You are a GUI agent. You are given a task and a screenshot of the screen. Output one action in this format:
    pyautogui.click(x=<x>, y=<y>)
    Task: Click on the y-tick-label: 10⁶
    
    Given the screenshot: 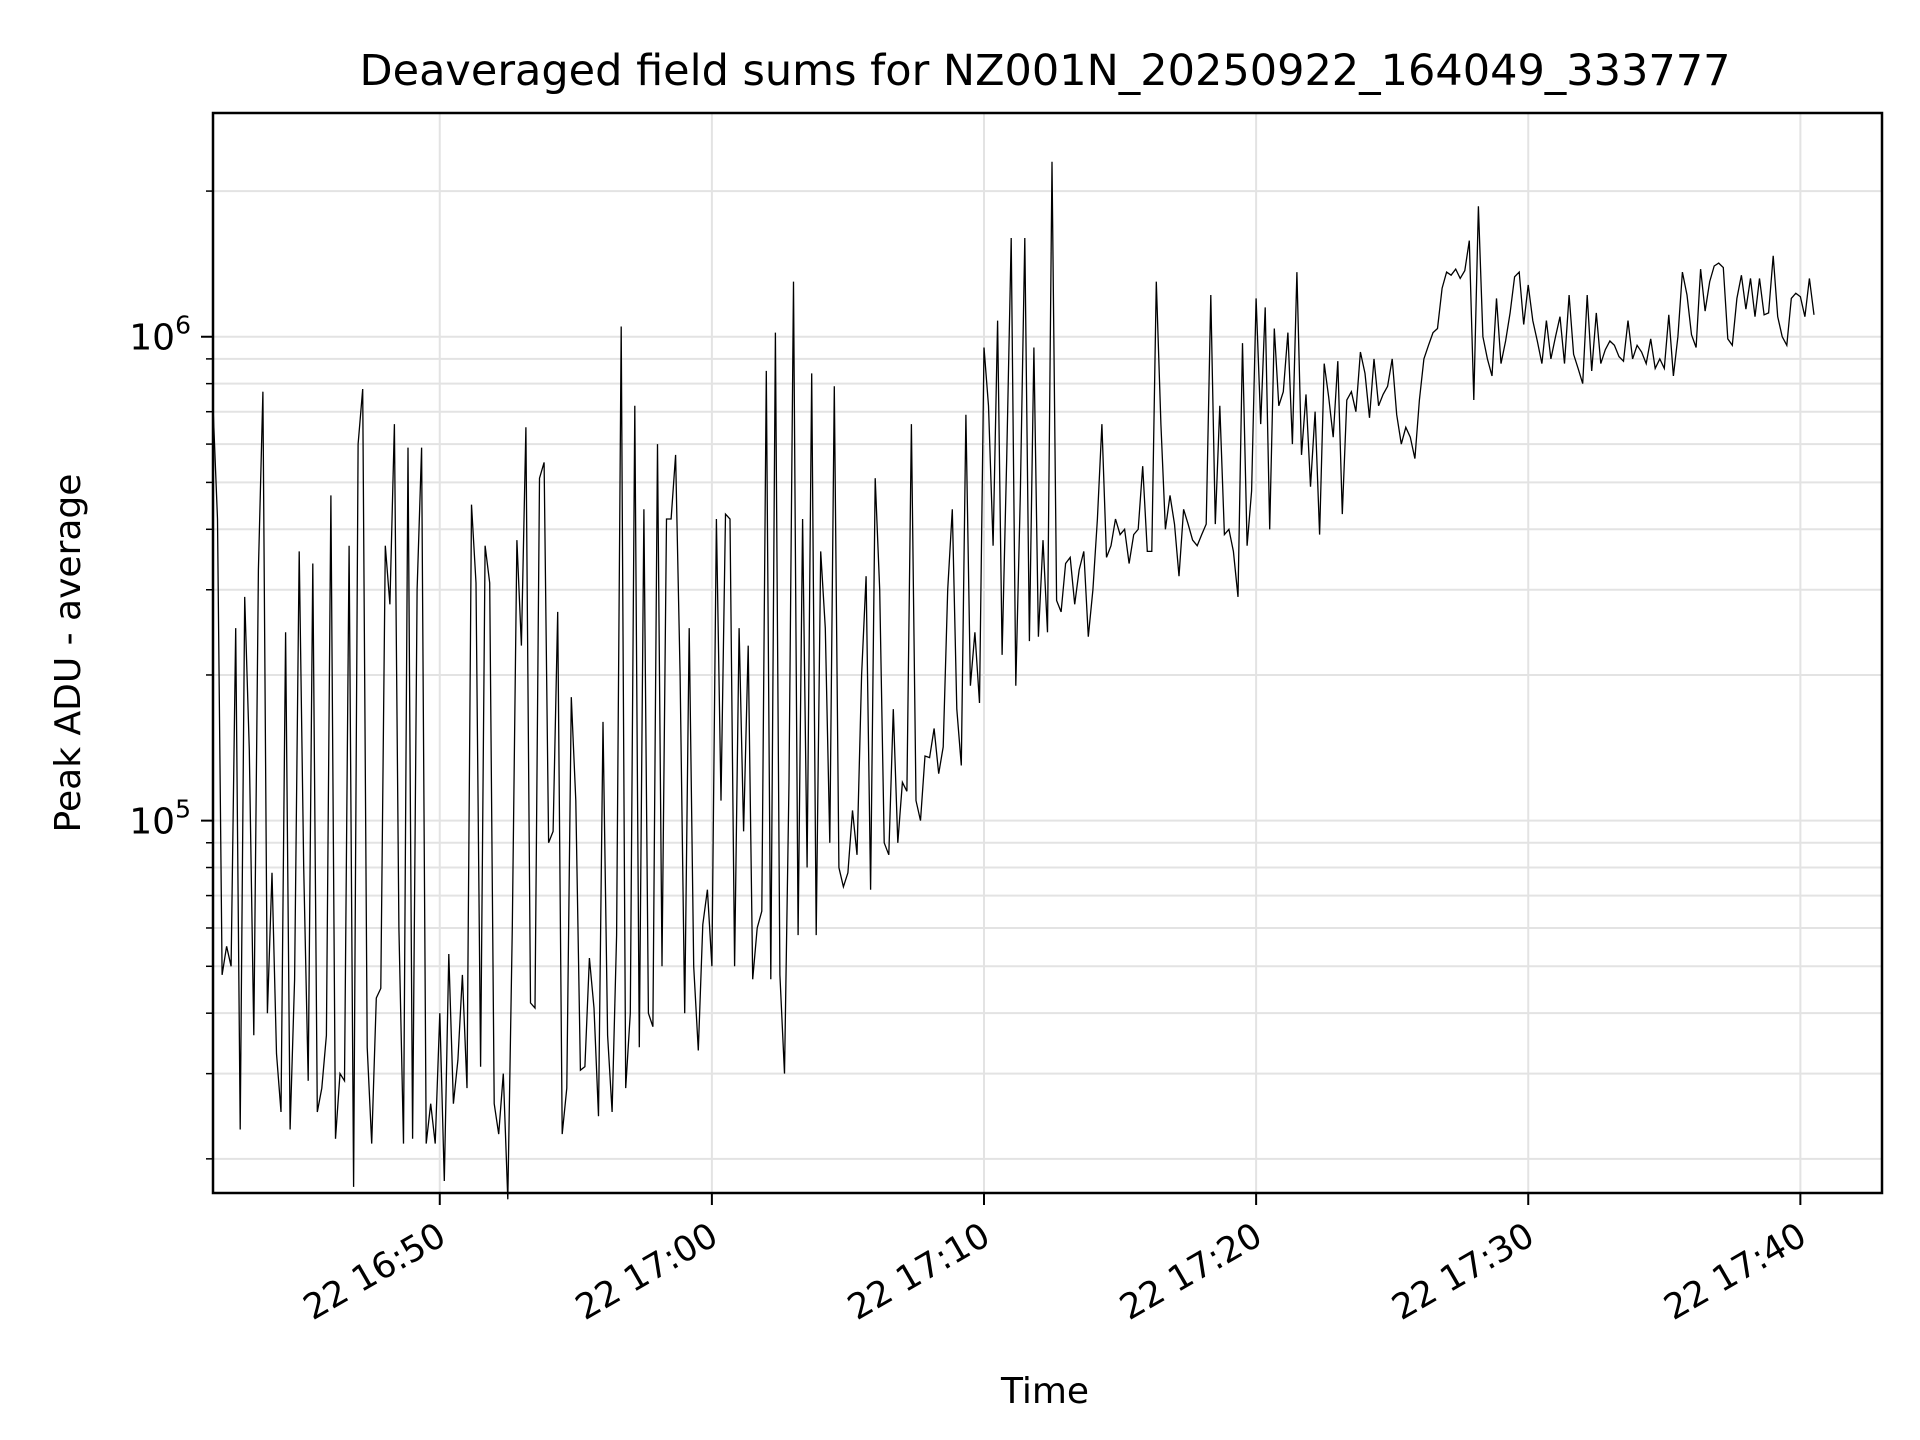 What is the action you would take?
    pyautogui.click(x=160, y=335)
    